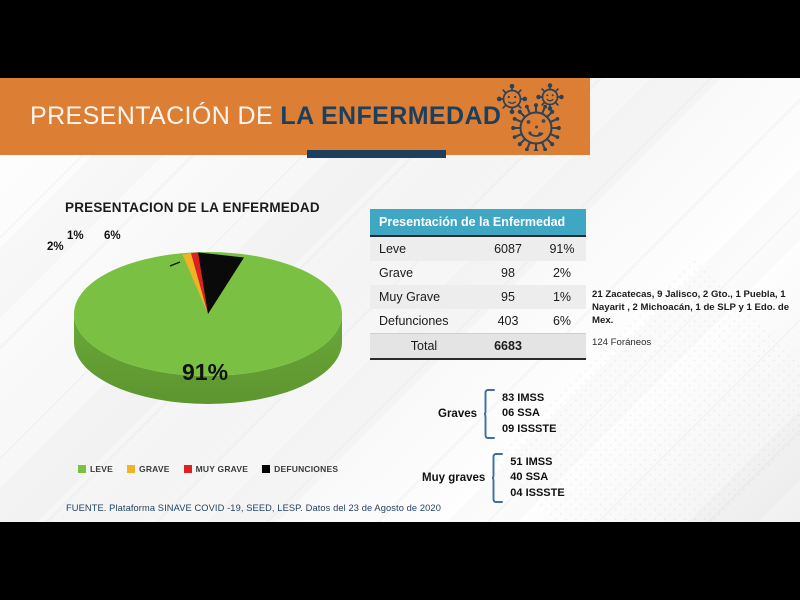  What do you see at coordinates (222, 469) in the screenshot?
I see `legend-label-muy-grave: MUY GRAVE` at bounding box center [222, 469].